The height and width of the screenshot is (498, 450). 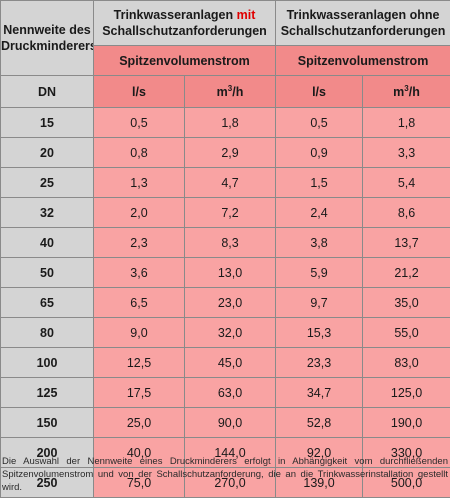 What do you see at coordinates (230, 272) in the screenshot?
I see `with-m3h-cell: 13,0` at bounding box center [230, 272].